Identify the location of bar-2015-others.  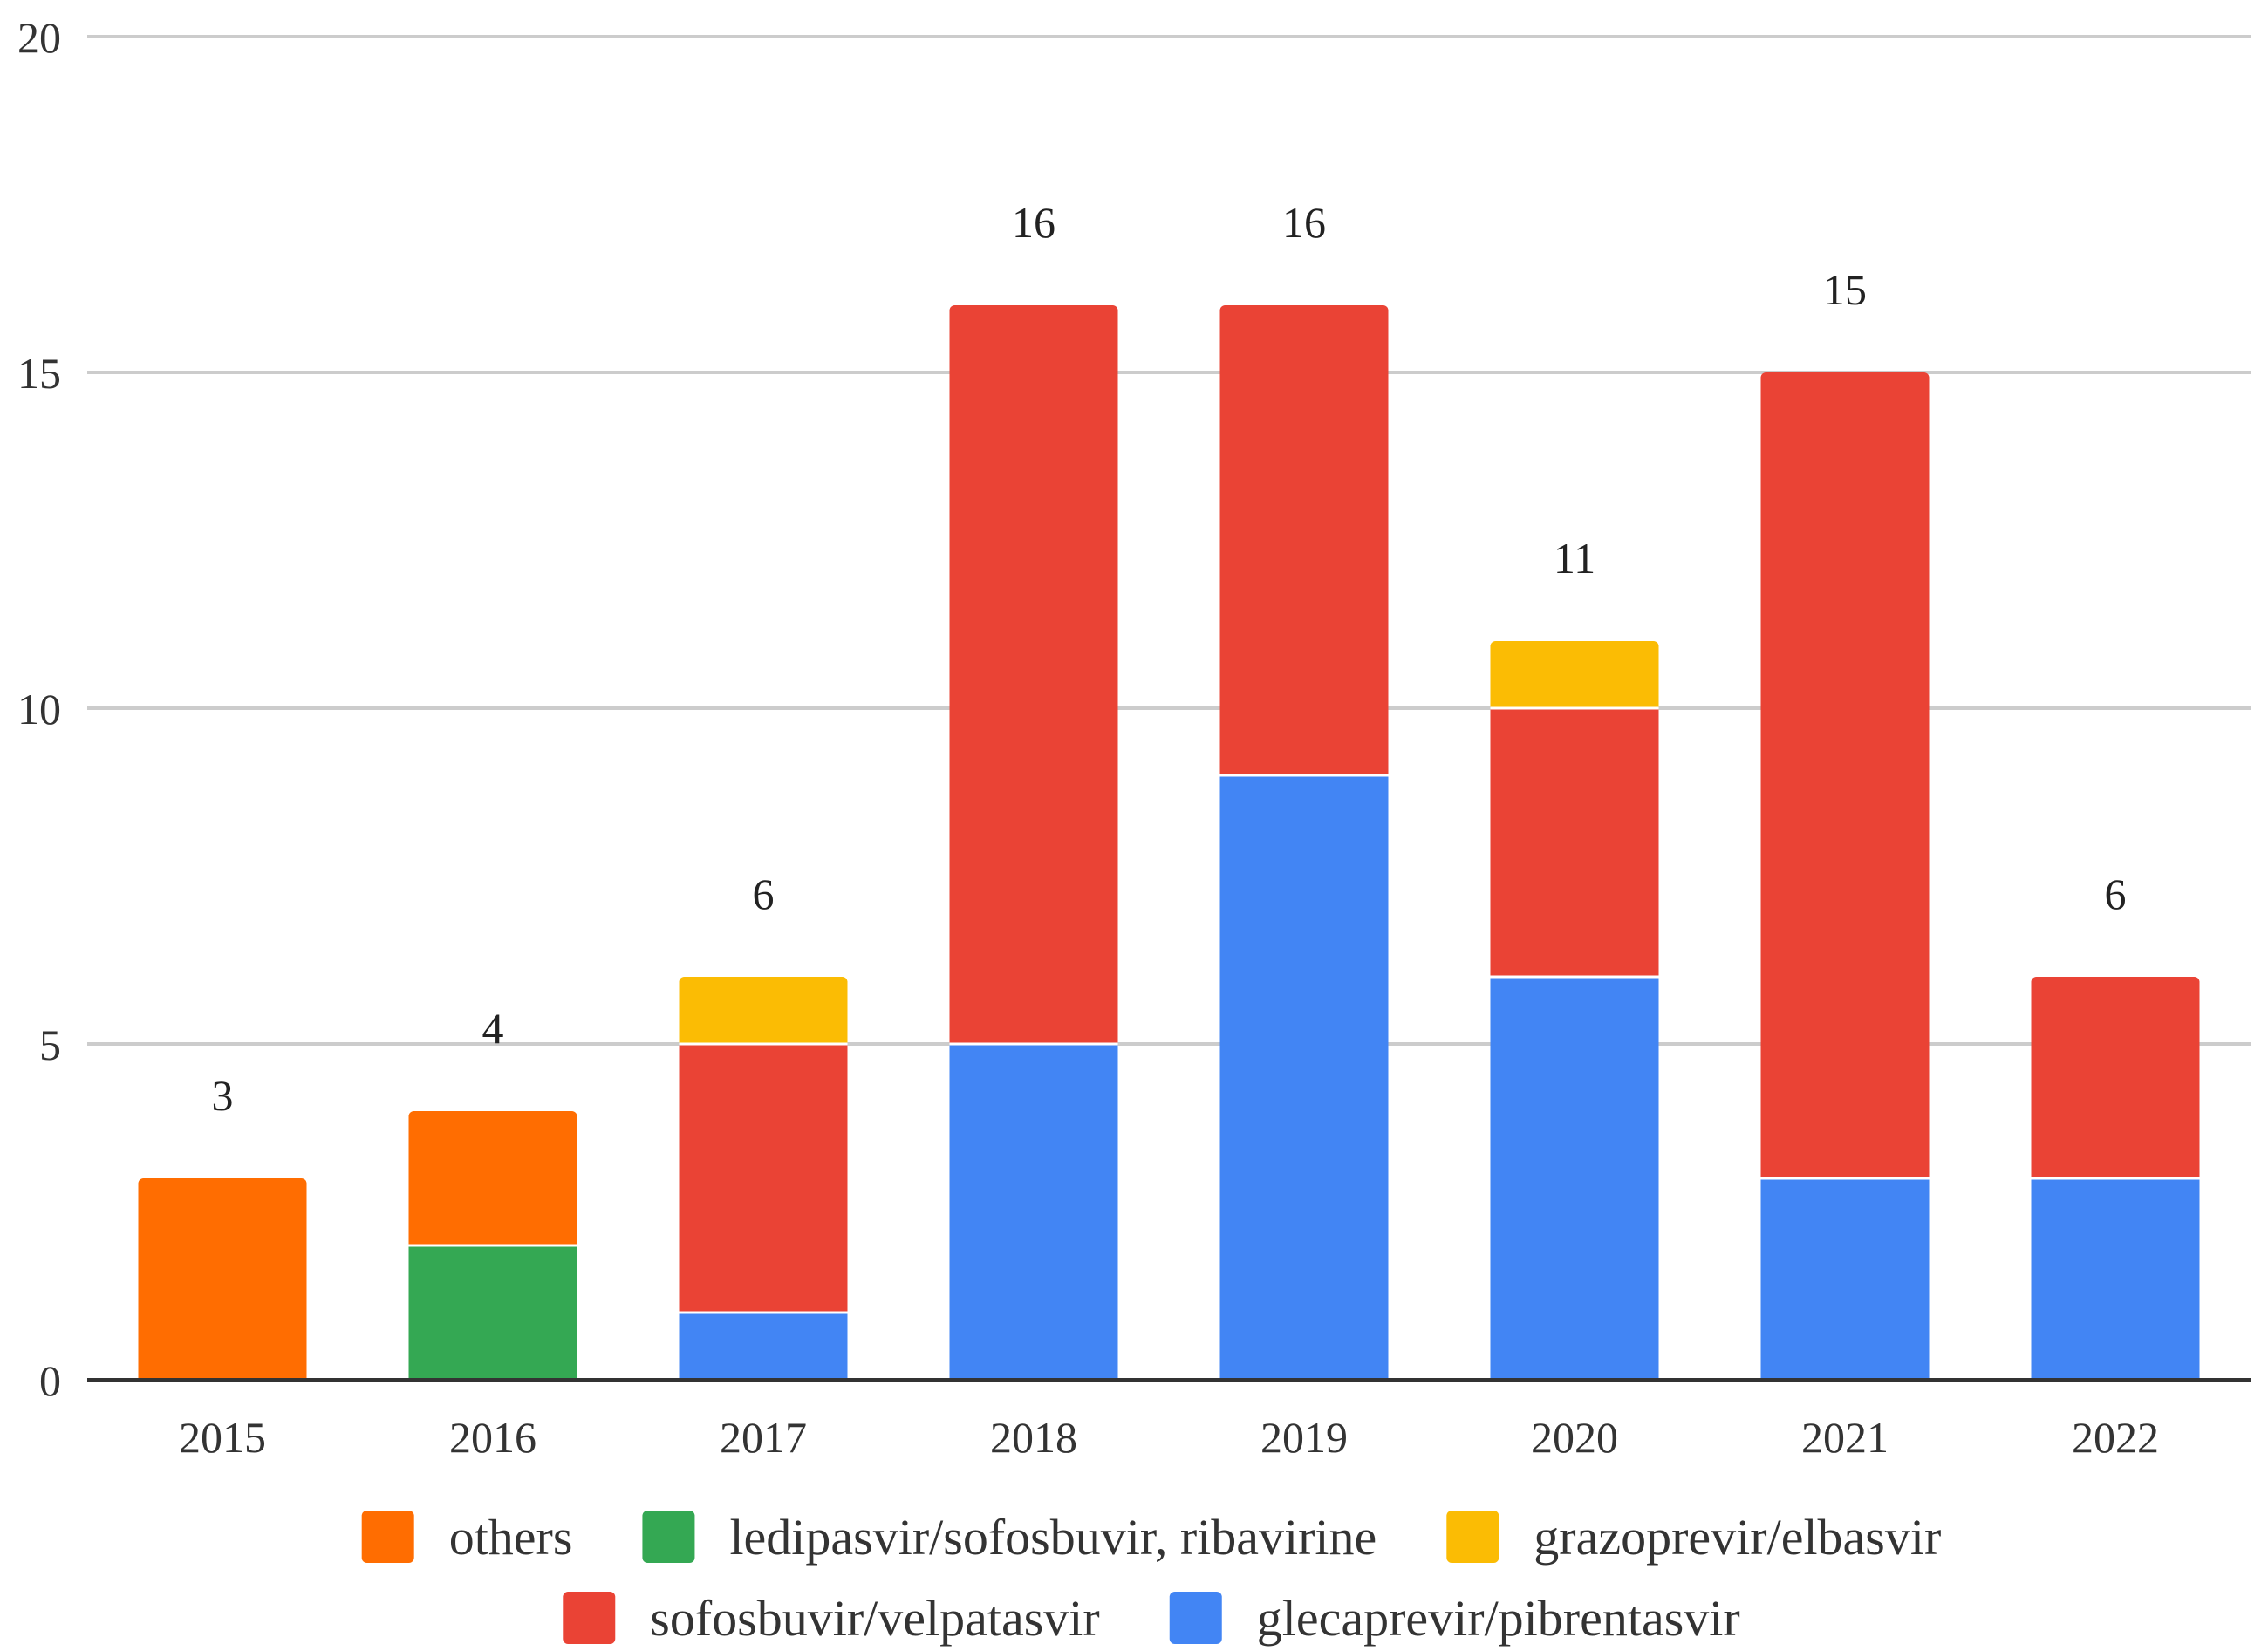
(223, 1279).